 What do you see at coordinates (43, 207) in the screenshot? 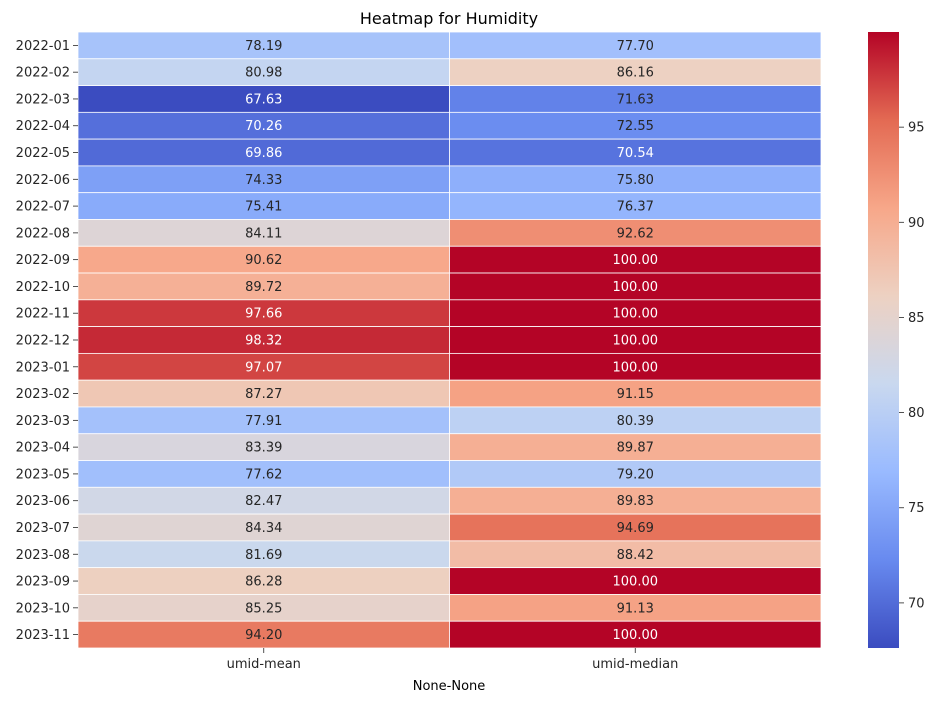
I see `row-tick-label: 2022-07` at bounding box center [43, 207].